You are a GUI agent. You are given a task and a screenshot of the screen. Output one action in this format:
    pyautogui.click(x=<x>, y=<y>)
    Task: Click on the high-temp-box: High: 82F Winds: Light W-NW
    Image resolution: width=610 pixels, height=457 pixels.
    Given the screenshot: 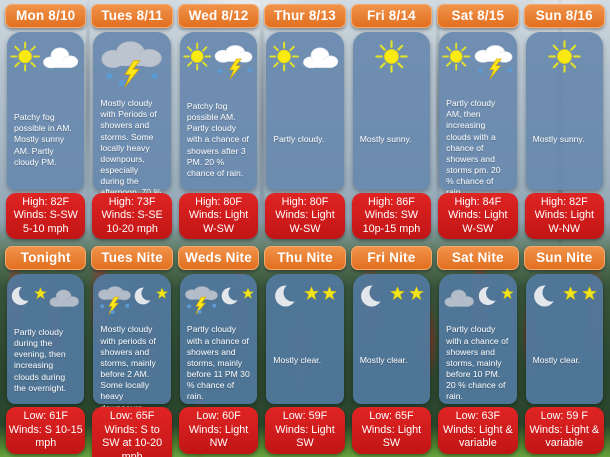 What is the action you would take?
    pyautogui.click(x=564, y=216)
    